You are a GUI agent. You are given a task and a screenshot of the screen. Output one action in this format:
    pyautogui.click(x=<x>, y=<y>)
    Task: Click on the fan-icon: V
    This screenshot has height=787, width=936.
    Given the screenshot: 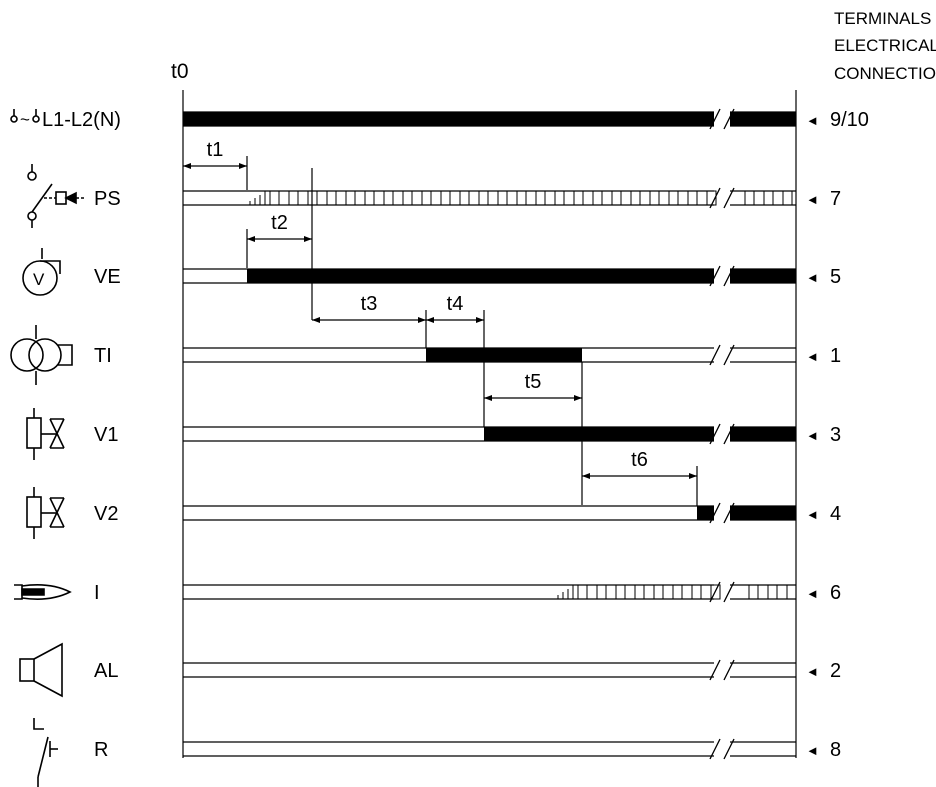 What is the action you would take?
    pyautogui.click(x=41, y=272)
    